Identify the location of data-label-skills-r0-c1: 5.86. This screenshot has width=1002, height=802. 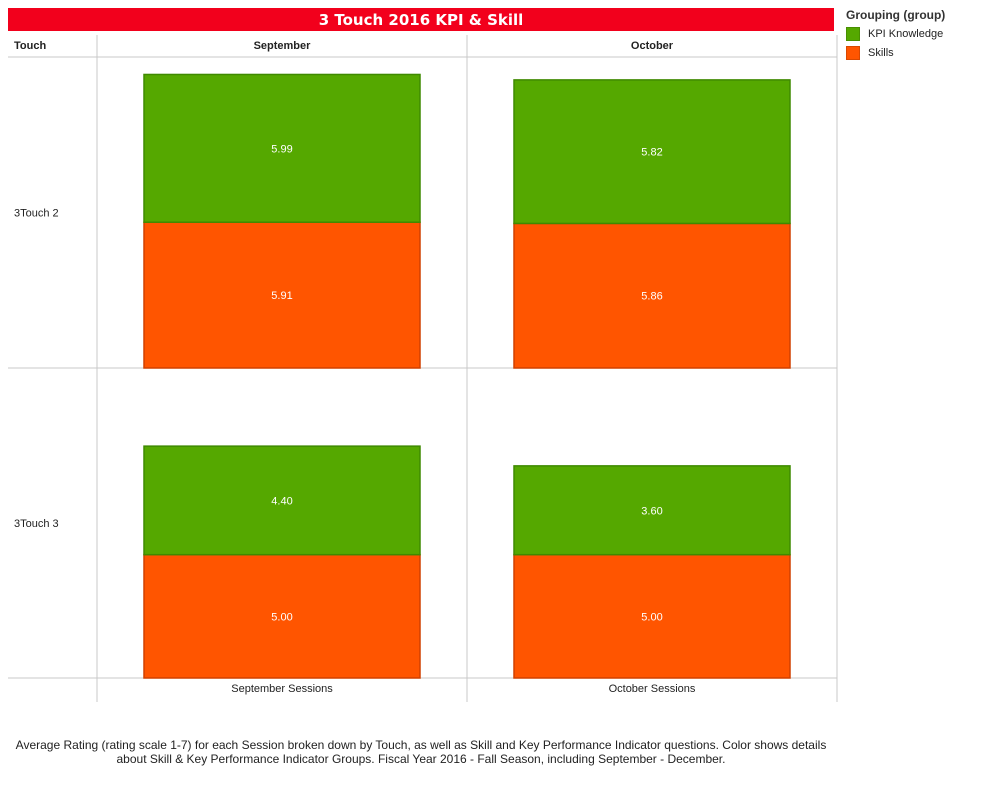
(651, 297).